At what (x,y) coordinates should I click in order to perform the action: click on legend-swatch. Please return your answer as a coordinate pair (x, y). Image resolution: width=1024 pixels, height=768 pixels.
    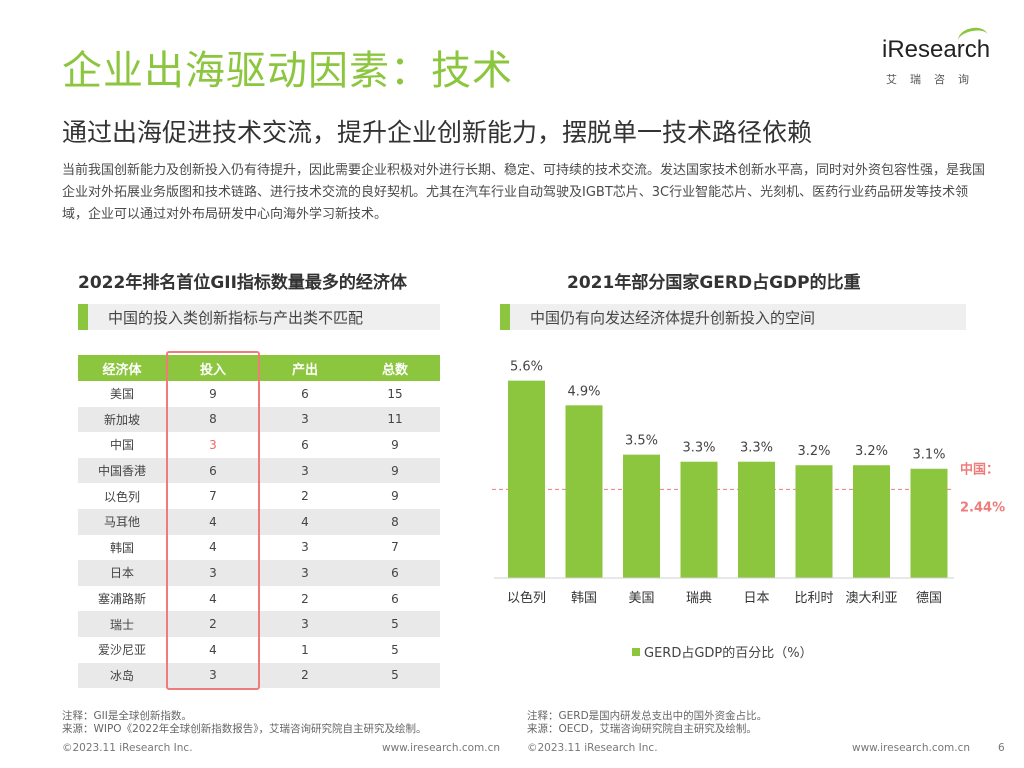
    Looking at the image, I should click on (636, 652).